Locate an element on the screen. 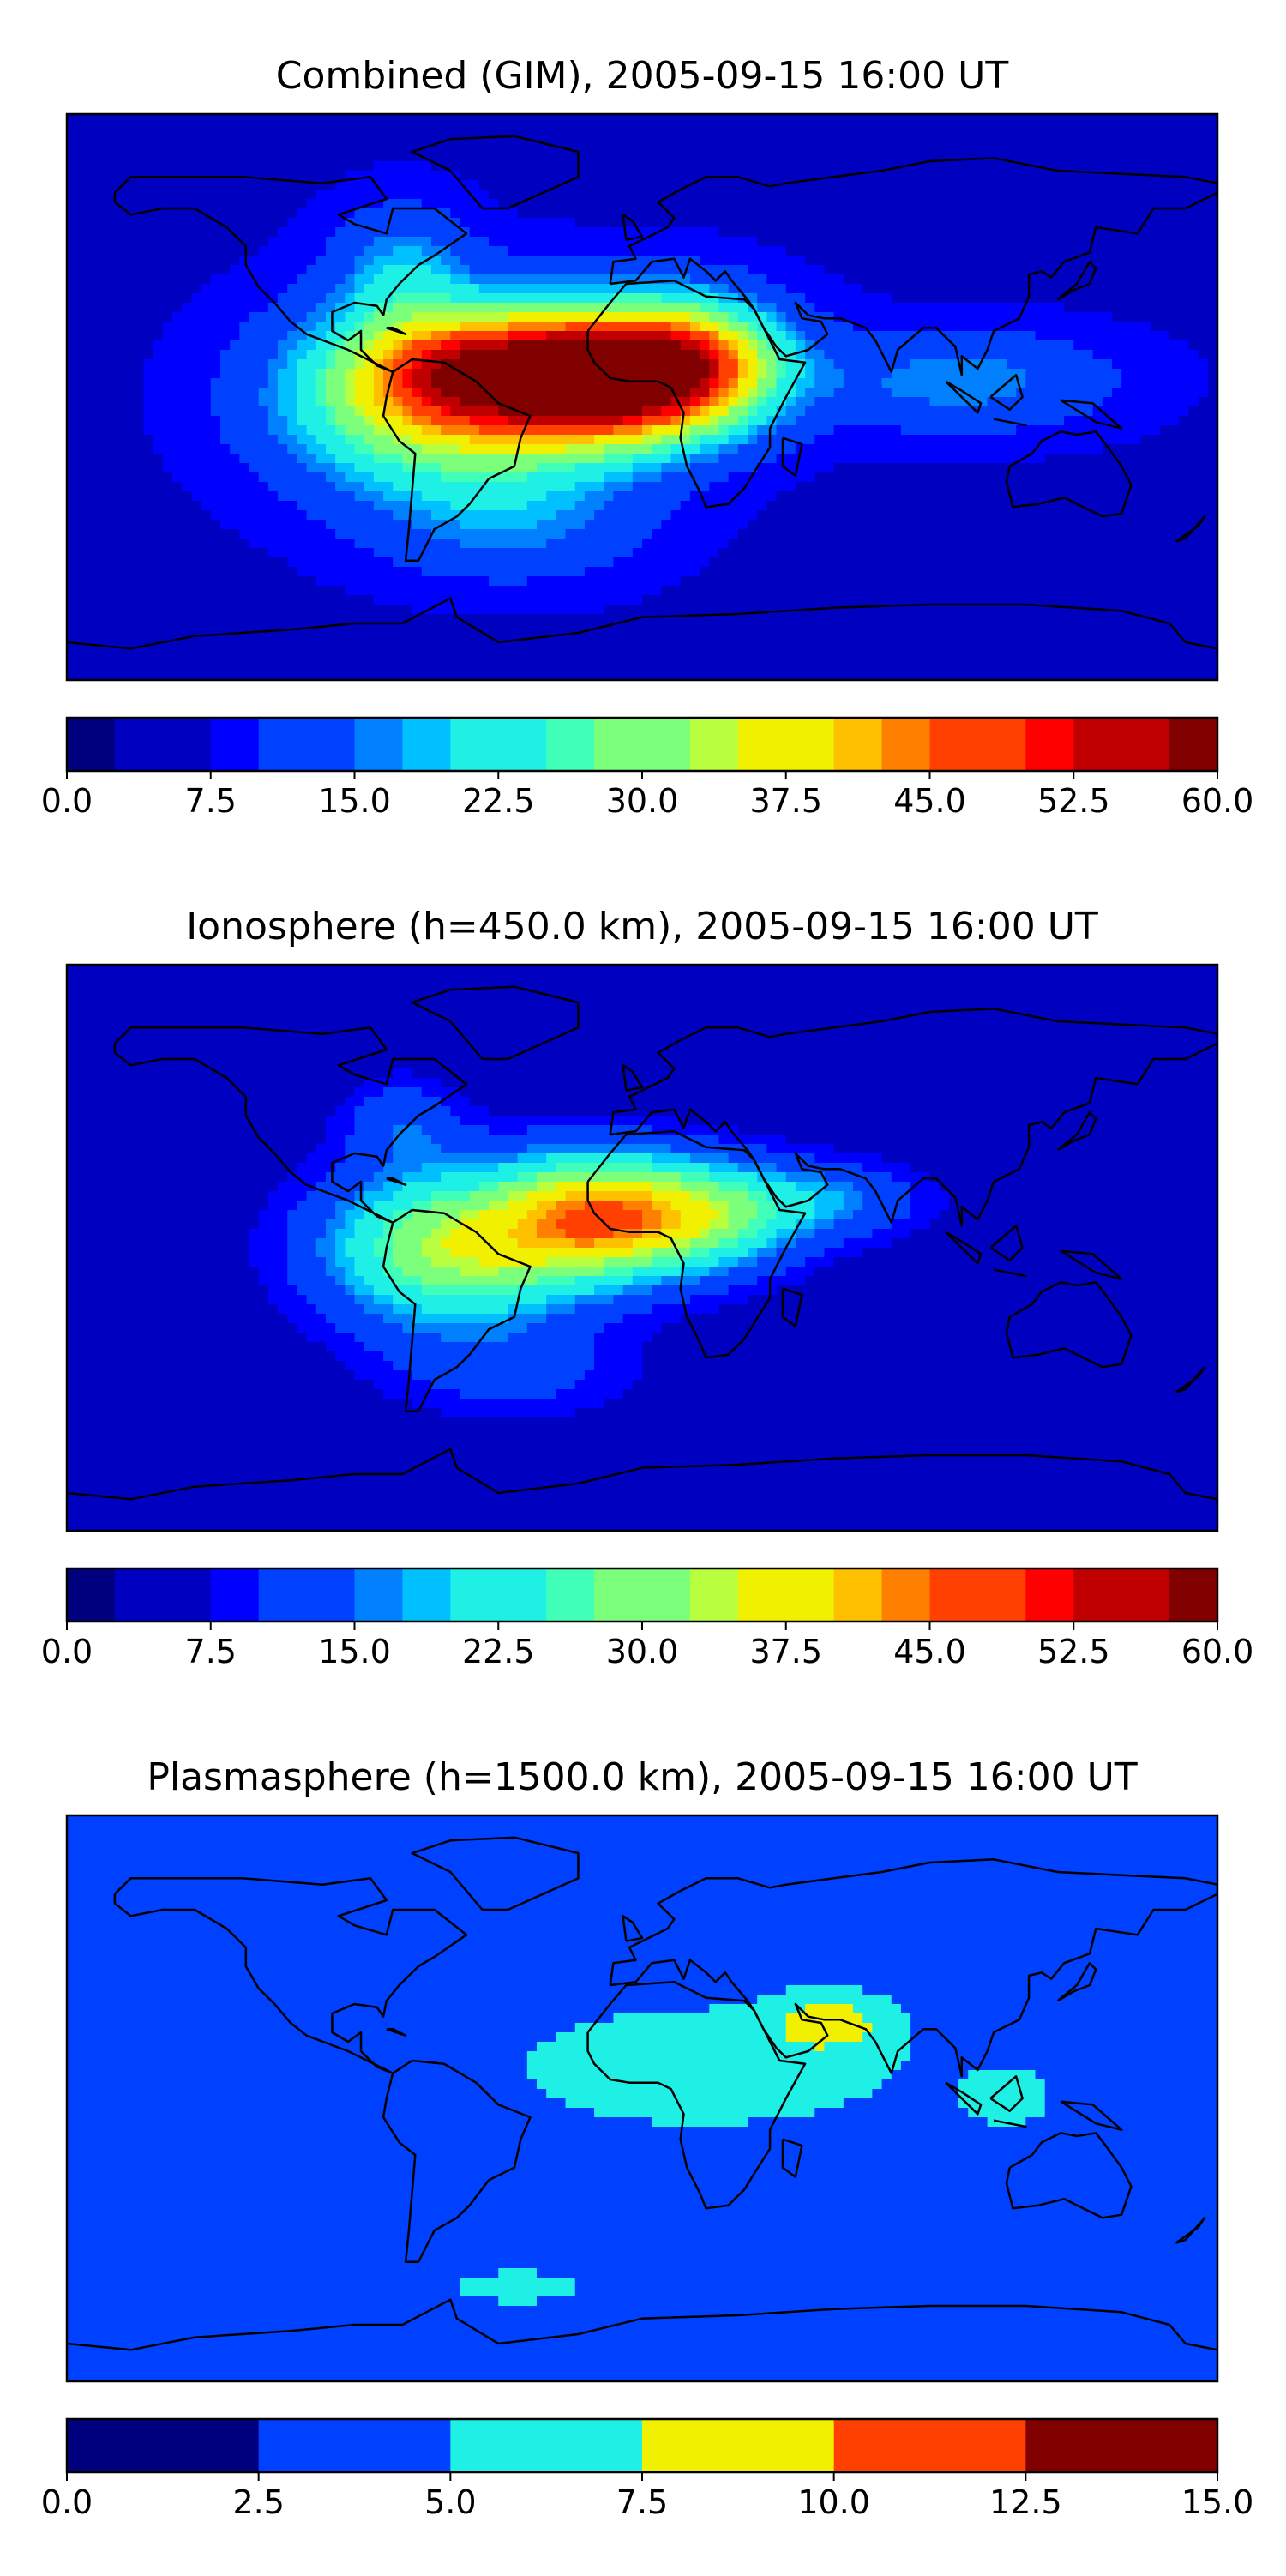 This screenshot has height=2576, width=1286. colorbar-tick-label: 5.0 is located at coordinates (450, 2502).